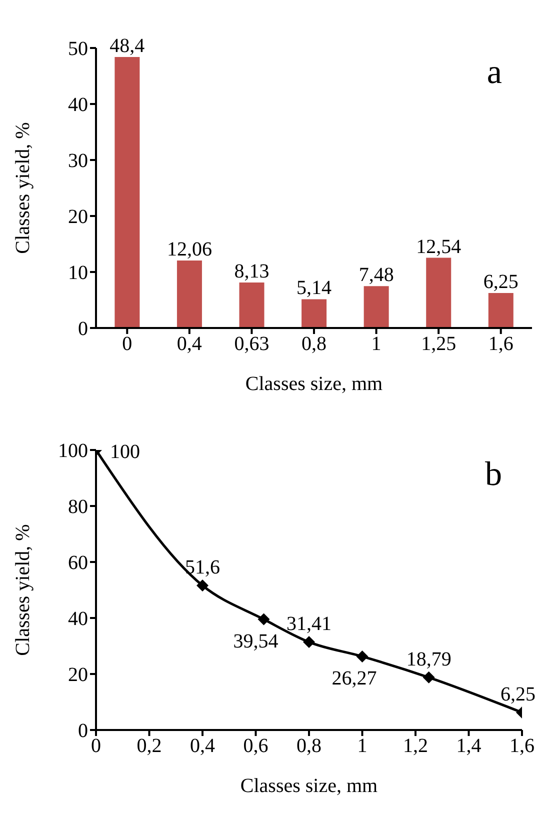 The height and width of the screenshot is (821, 560). Describe the element at coordinates (429, 659) in the screenshot. I see `data-label: 18,79` at that location.